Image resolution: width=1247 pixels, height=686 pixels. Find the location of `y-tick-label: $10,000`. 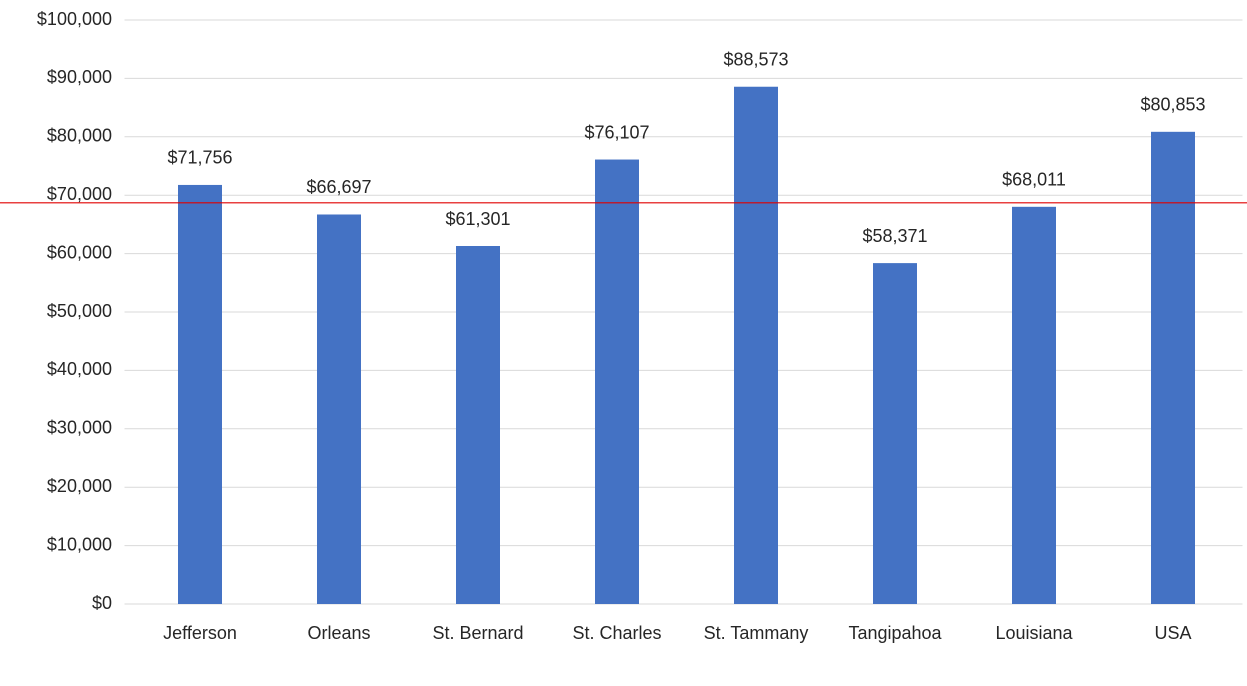

y-tick-label: $10,000 is located at coordinates (79, 544).